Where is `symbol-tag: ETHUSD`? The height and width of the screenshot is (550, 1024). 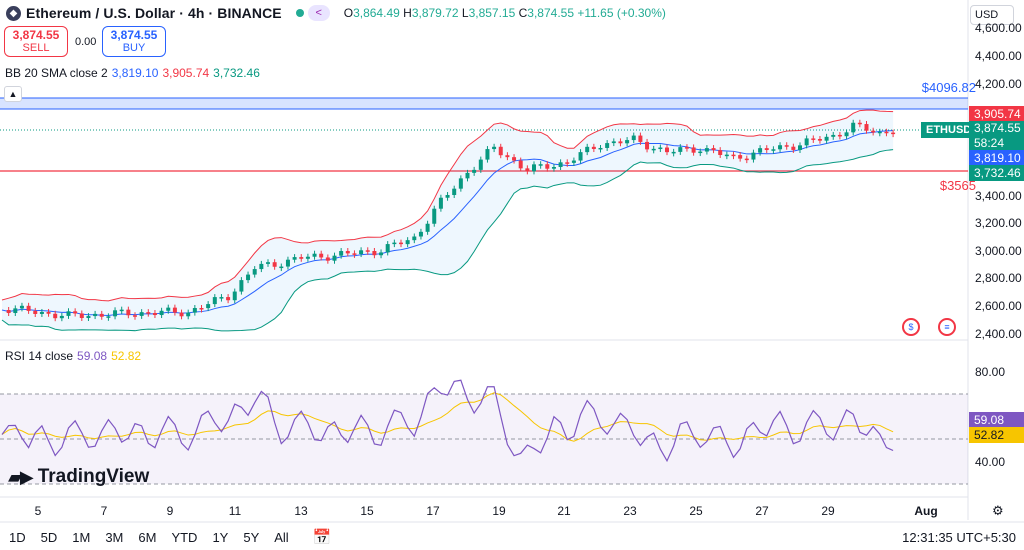
symbol-tag: ETHUSD is located at coordinates (949, 130).